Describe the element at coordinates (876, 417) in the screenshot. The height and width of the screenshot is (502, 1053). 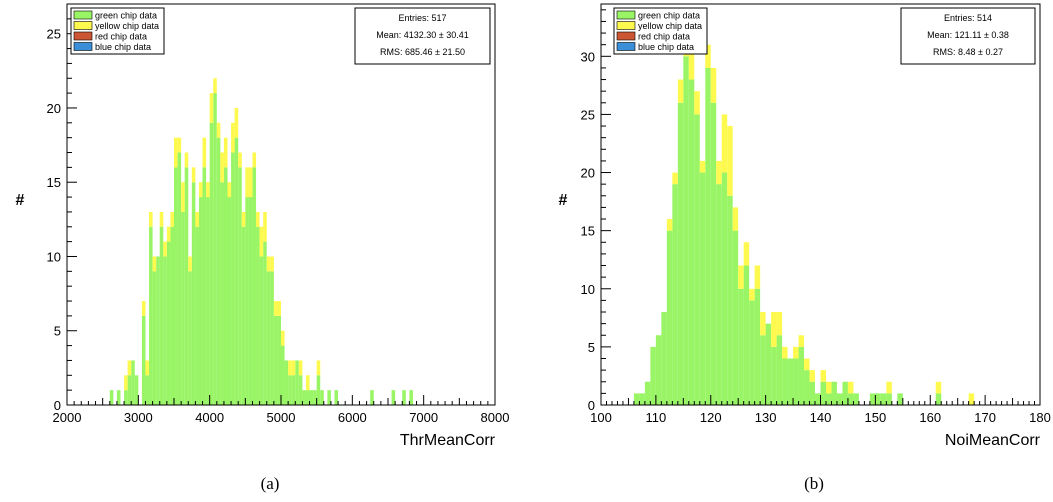
I see `x-tick-label: 150` at that location.